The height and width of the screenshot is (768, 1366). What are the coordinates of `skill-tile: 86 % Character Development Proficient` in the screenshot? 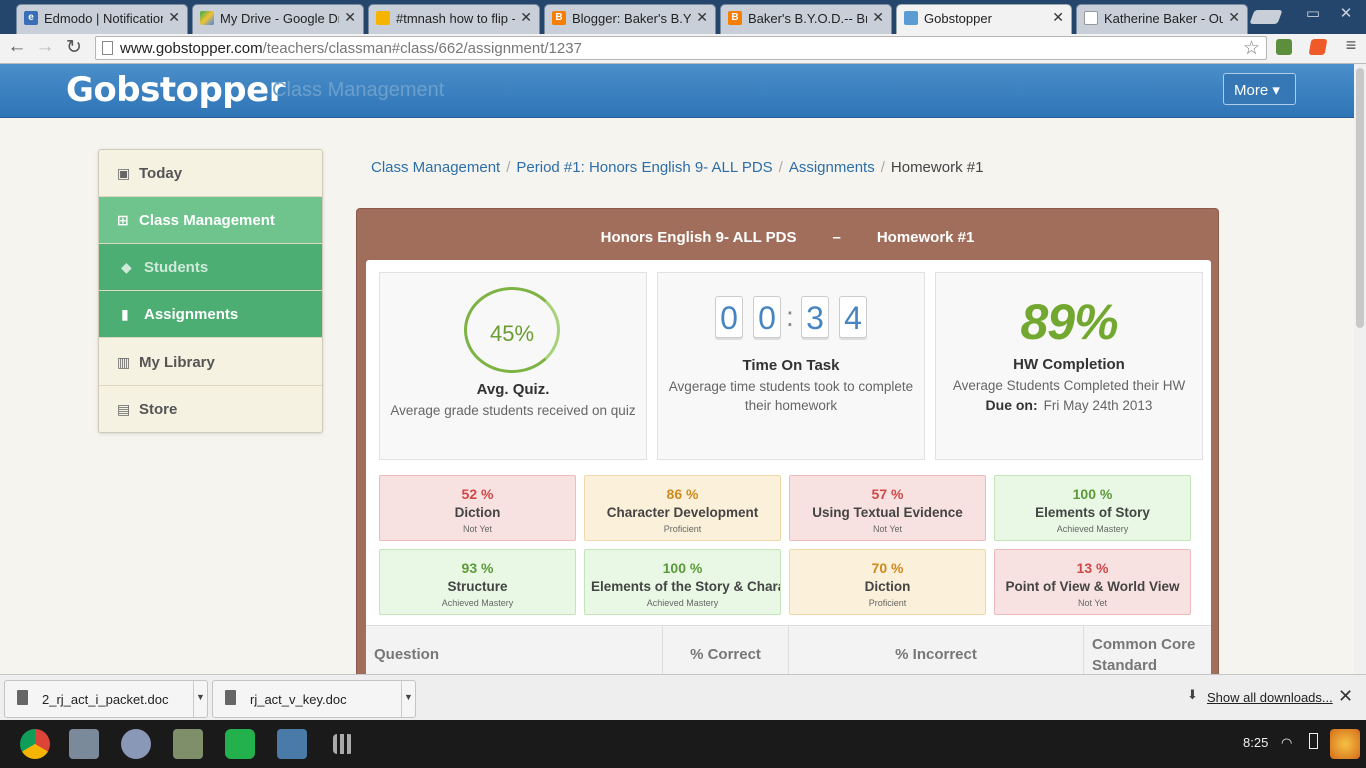 It's located at (682, 508).